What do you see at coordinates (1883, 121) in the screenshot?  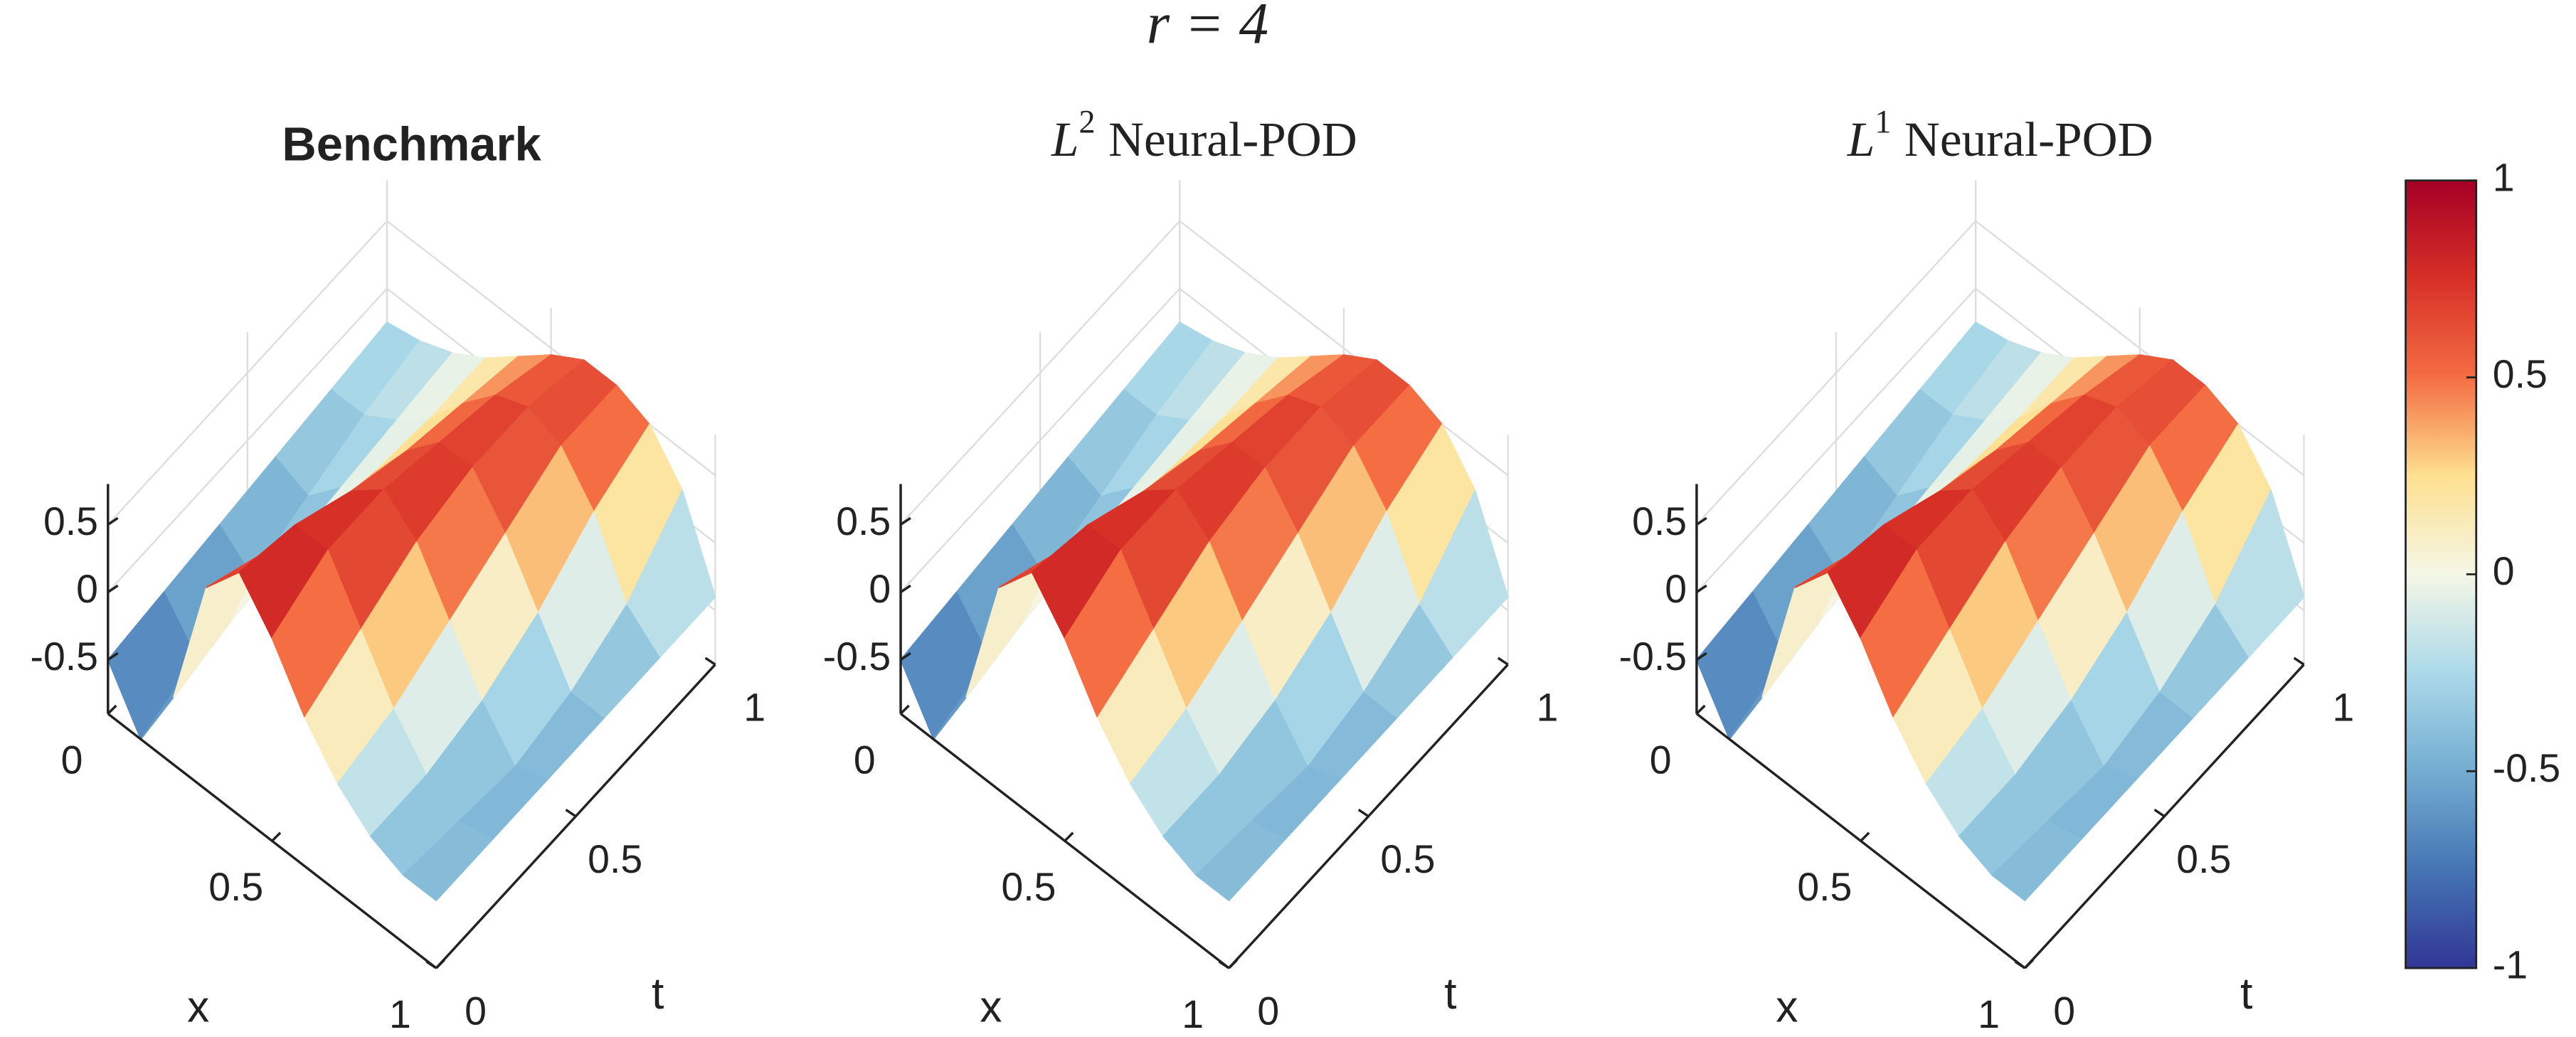 I see `title-sup: 1` at bounding box center [1883, 121].